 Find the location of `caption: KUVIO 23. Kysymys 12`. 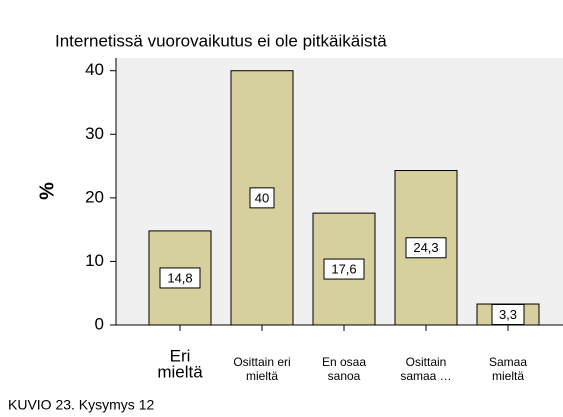

caption: KUVIO 23. Kysymys 12 is located at coordinates (81, 405).